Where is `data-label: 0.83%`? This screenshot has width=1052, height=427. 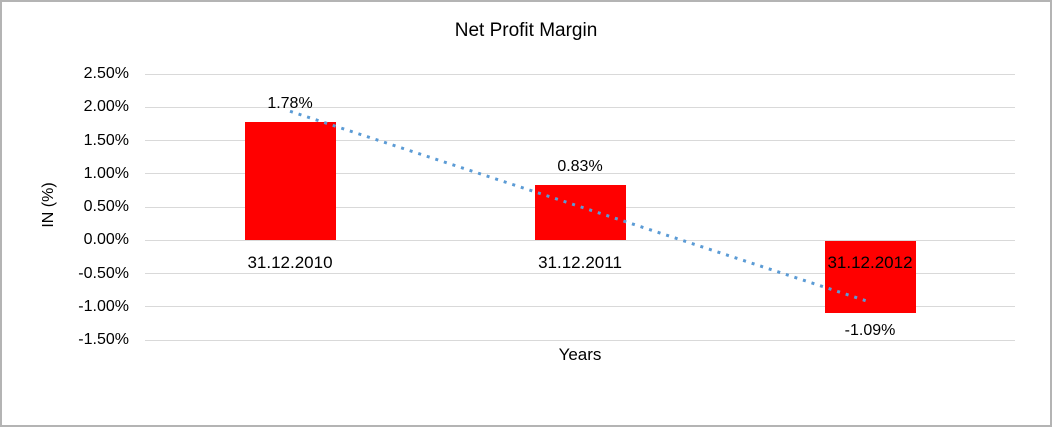
data-label: 0.83% is located at coordinates (580, 167).